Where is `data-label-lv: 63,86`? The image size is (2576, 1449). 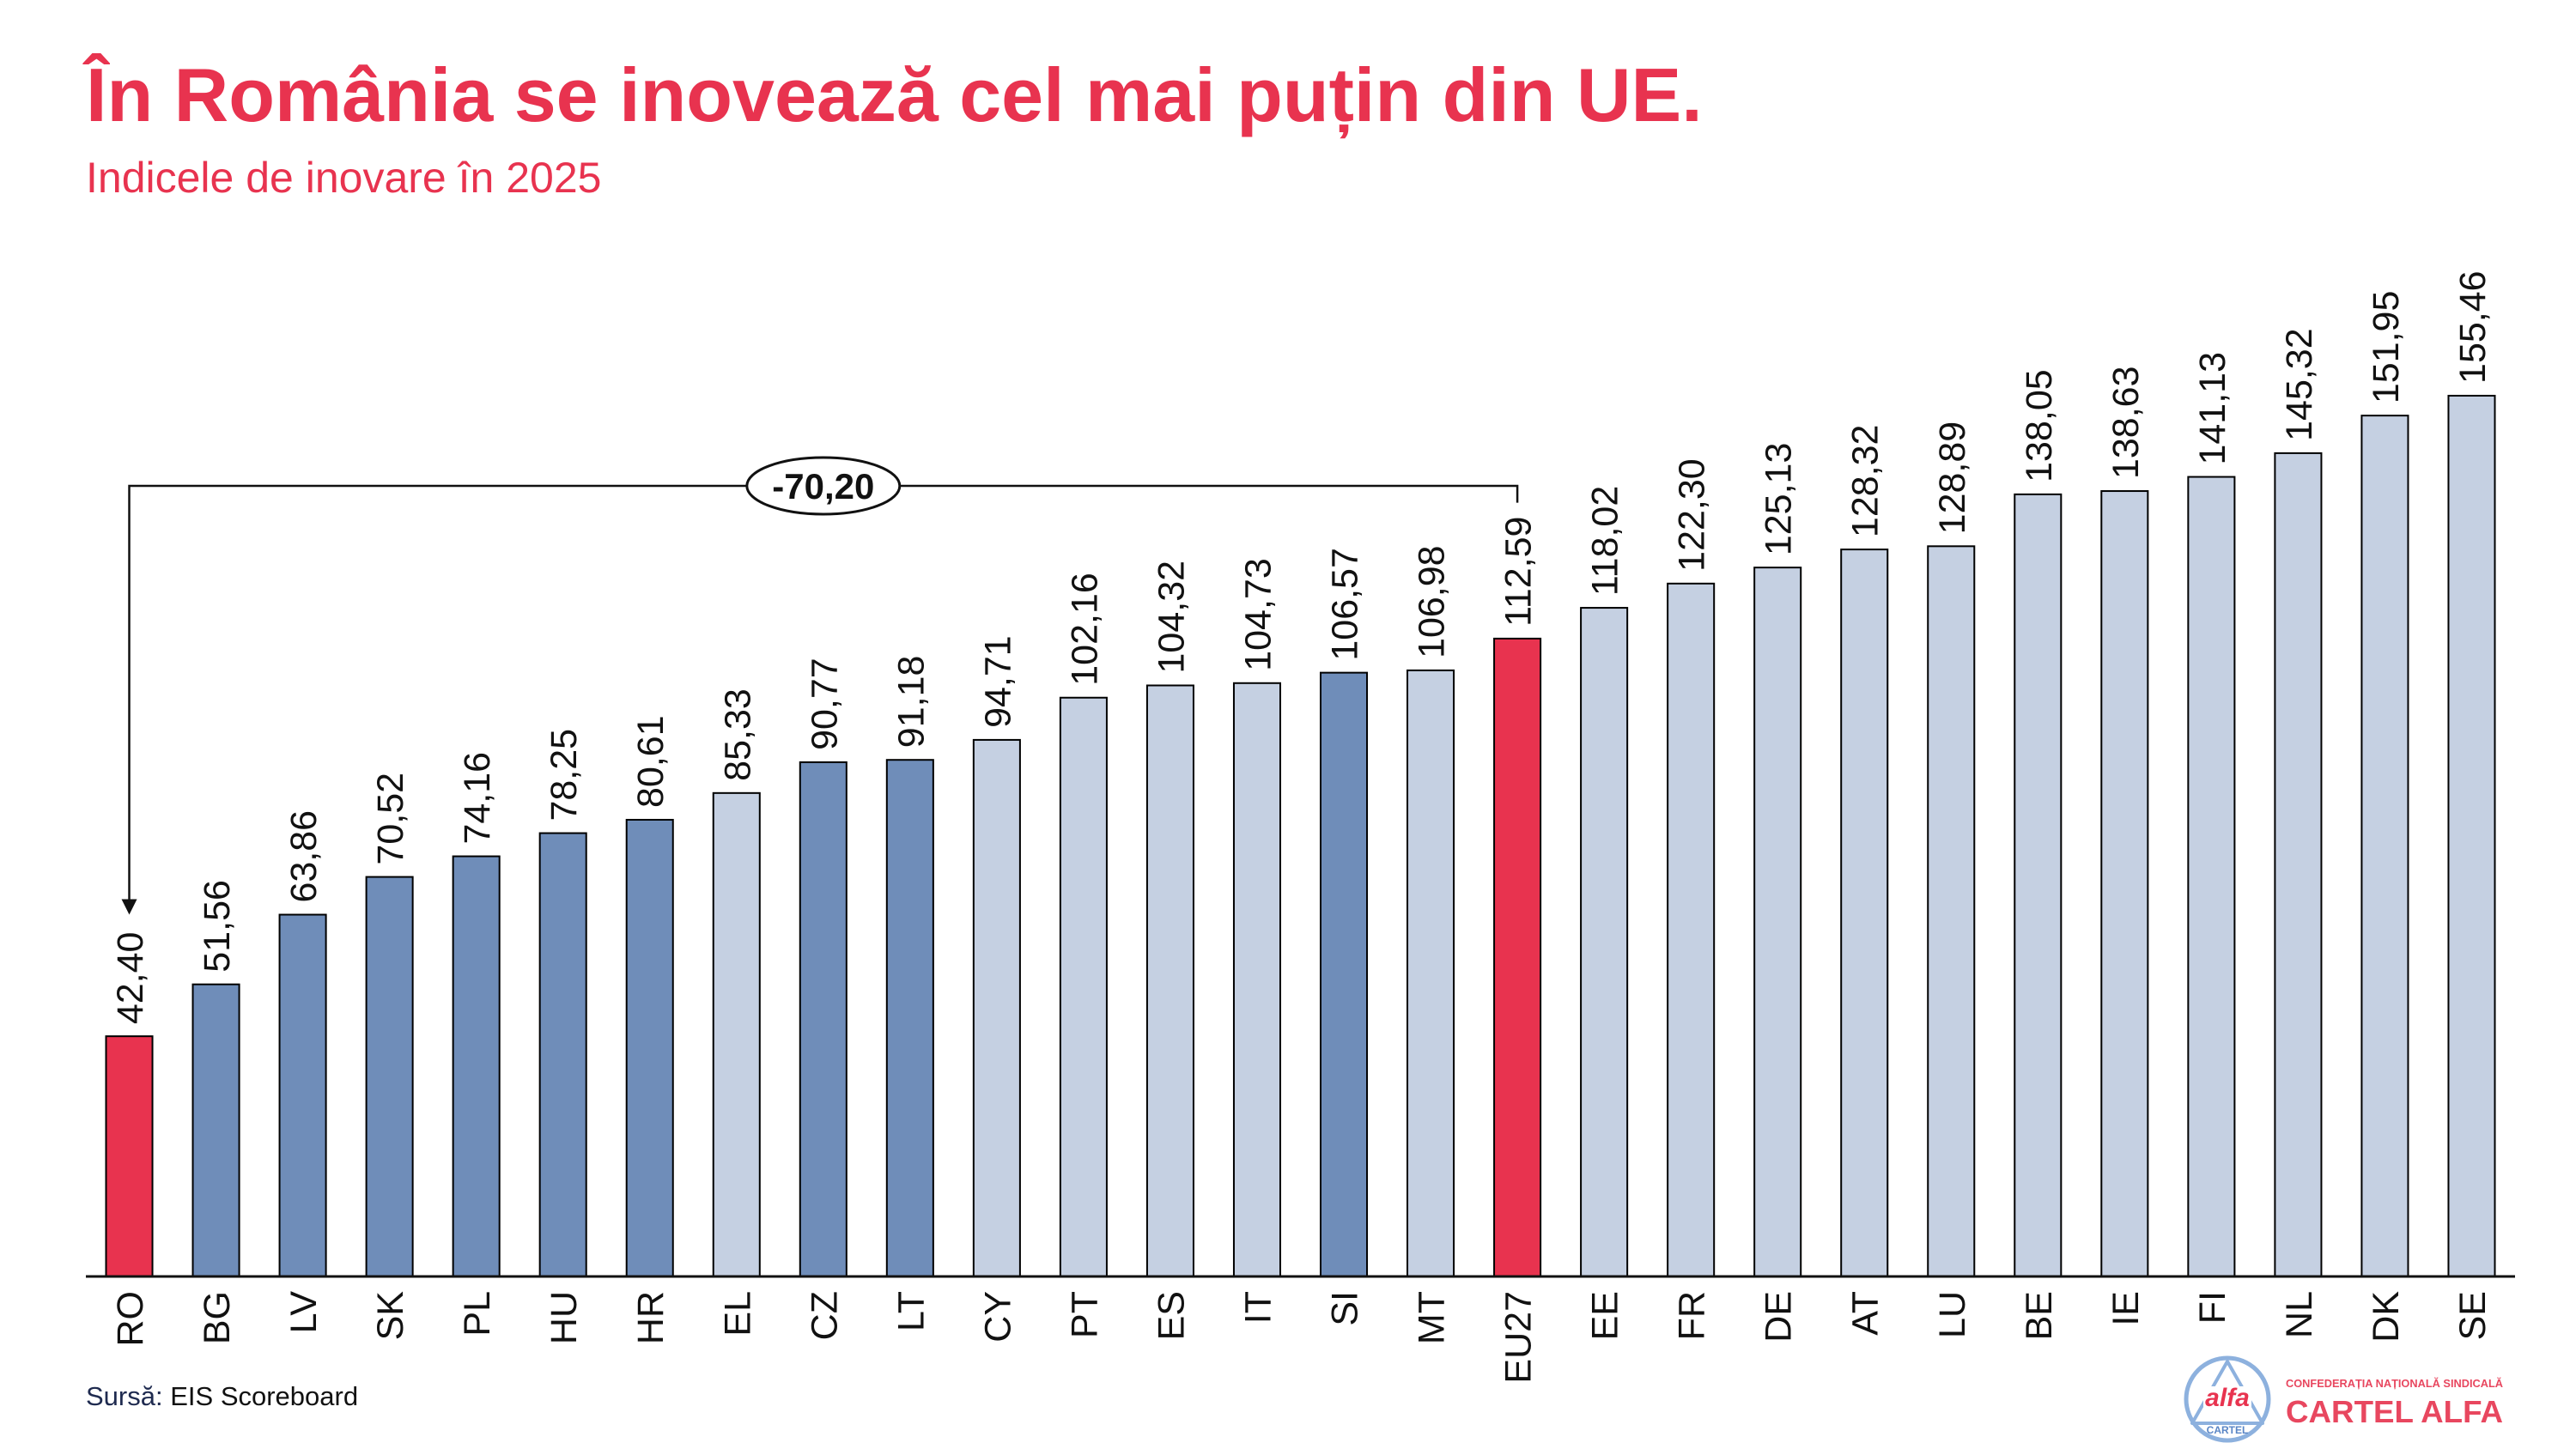 data-label-lv: 63,86 is located at coordinates (304, 856).